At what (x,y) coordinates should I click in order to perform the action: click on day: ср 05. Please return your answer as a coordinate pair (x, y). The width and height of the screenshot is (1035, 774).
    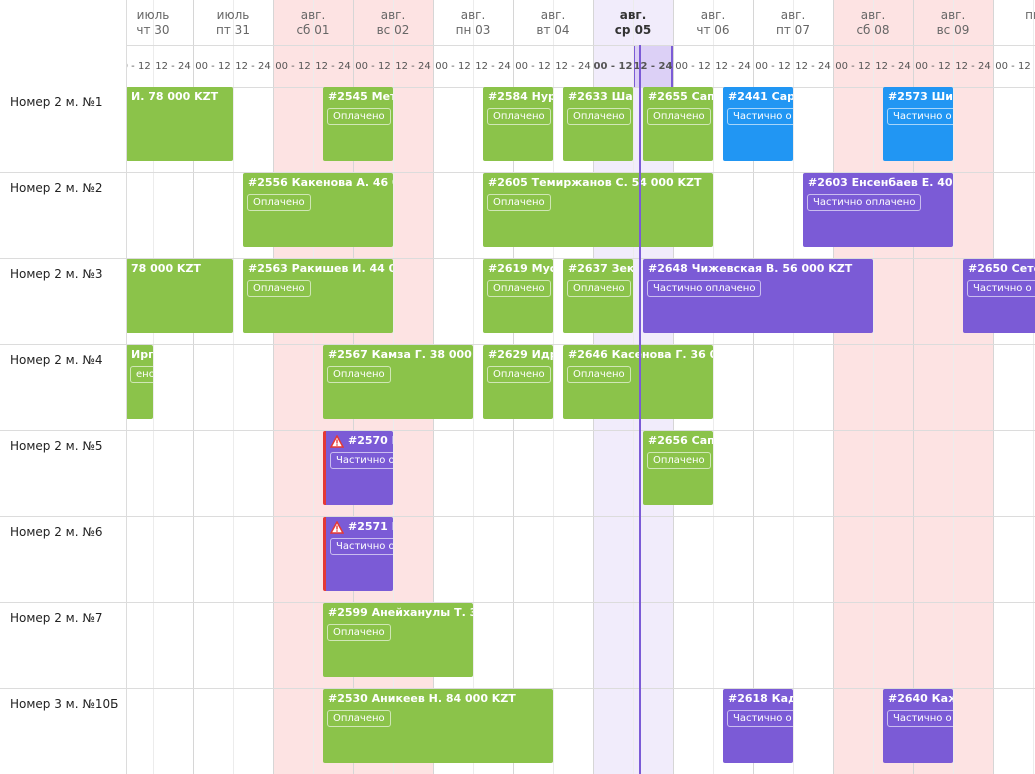
    Looking at the image, I should click on (633, 30).